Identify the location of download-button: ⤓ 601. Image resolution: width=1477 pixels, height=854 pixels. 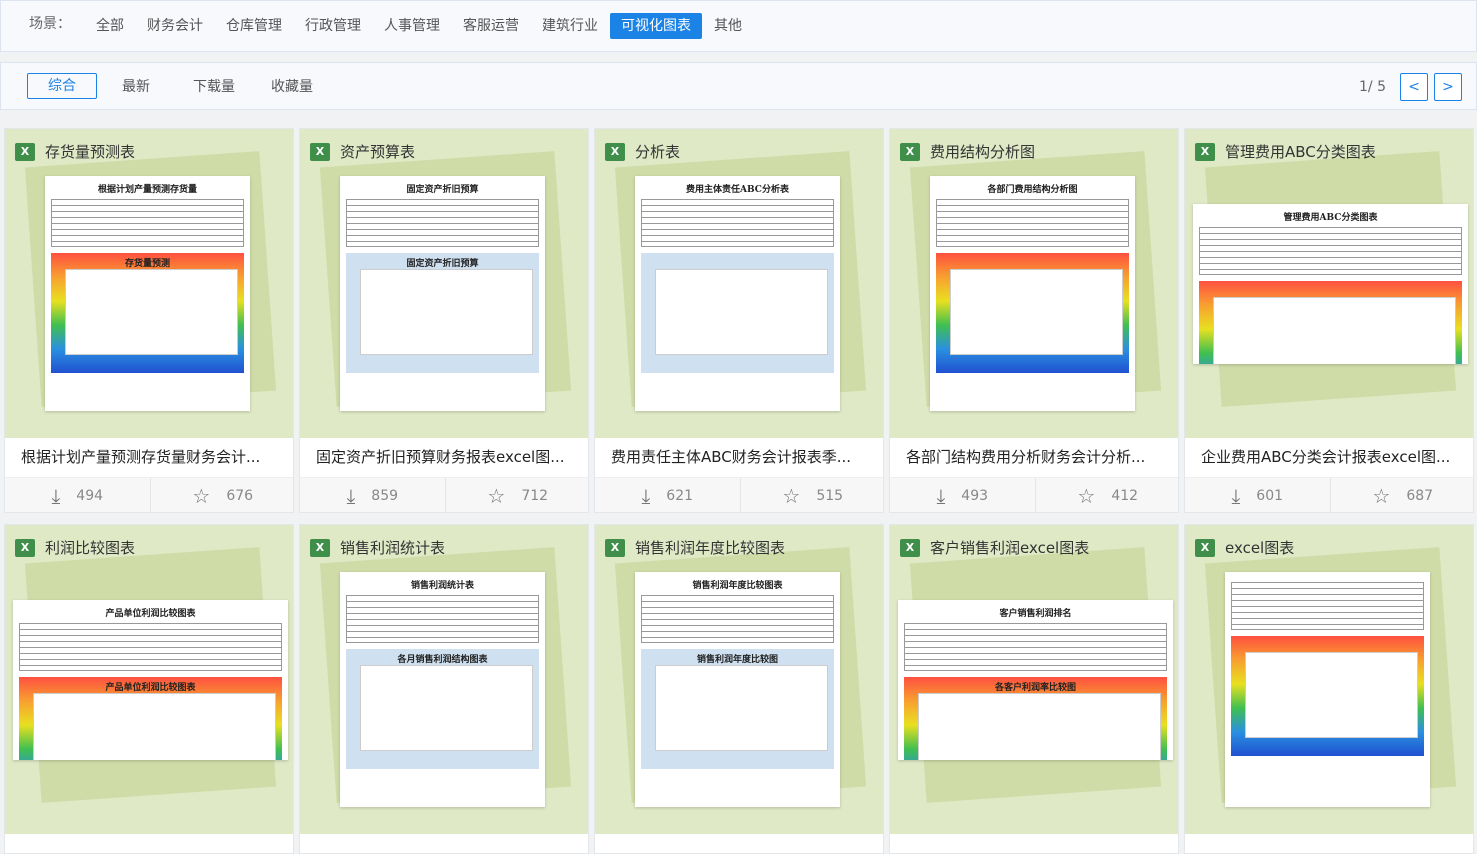
(1258, 495).